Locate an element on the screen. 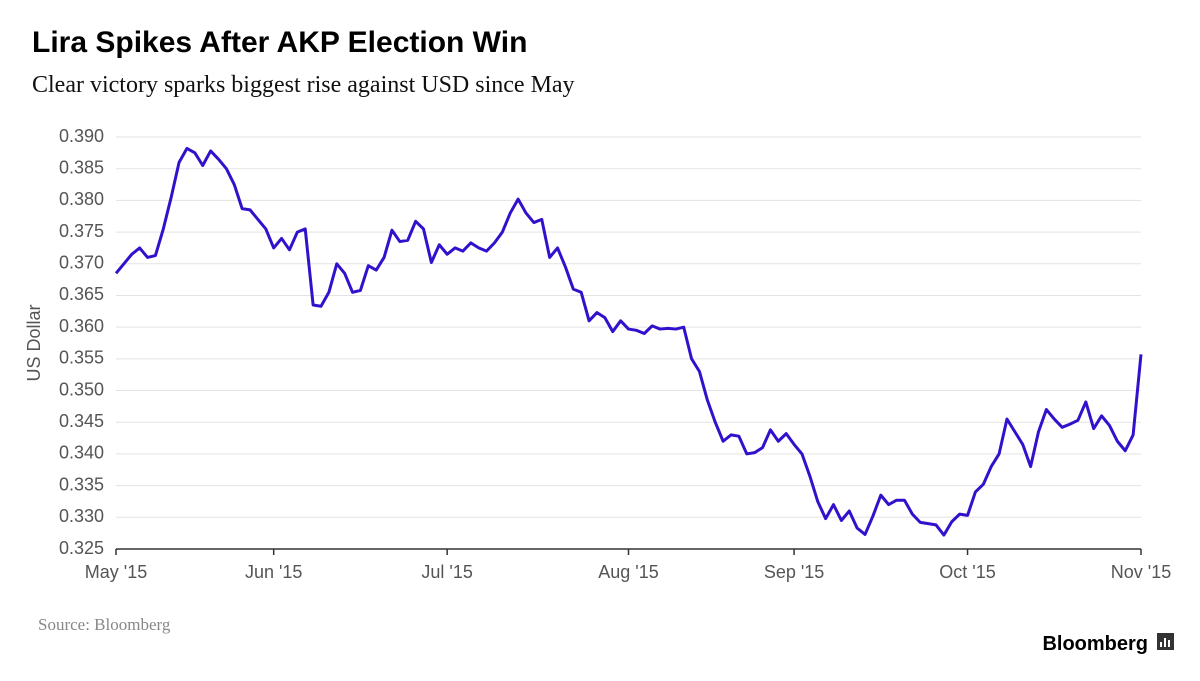 This screenshot has width=1200, height=681. y-tick-label: 0.345 is located at coordinates (81, 421).